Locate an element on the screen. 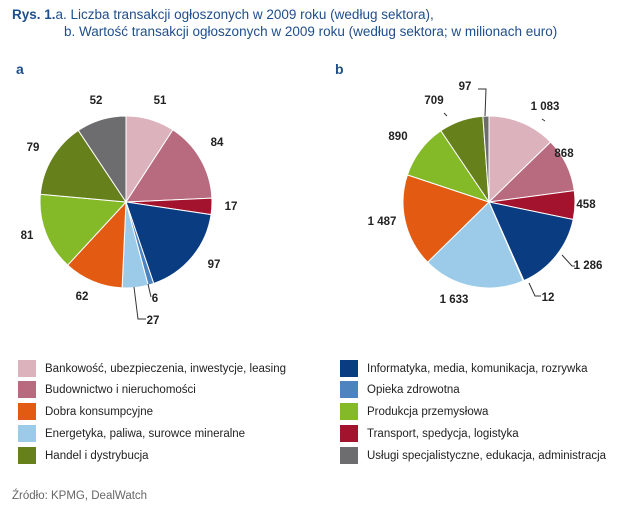  slice-value-label: 890 is located at coordinates (397, 137).